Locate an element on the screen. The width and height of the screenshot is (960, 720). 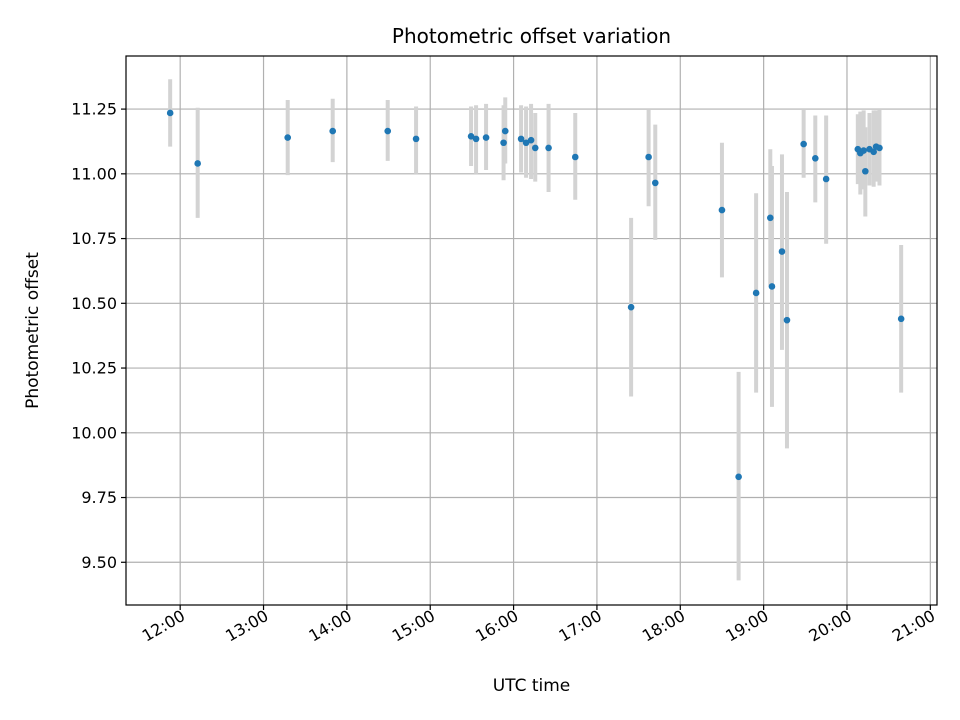
y-tick-label: 10.25 is located at coordinates (94, 368).